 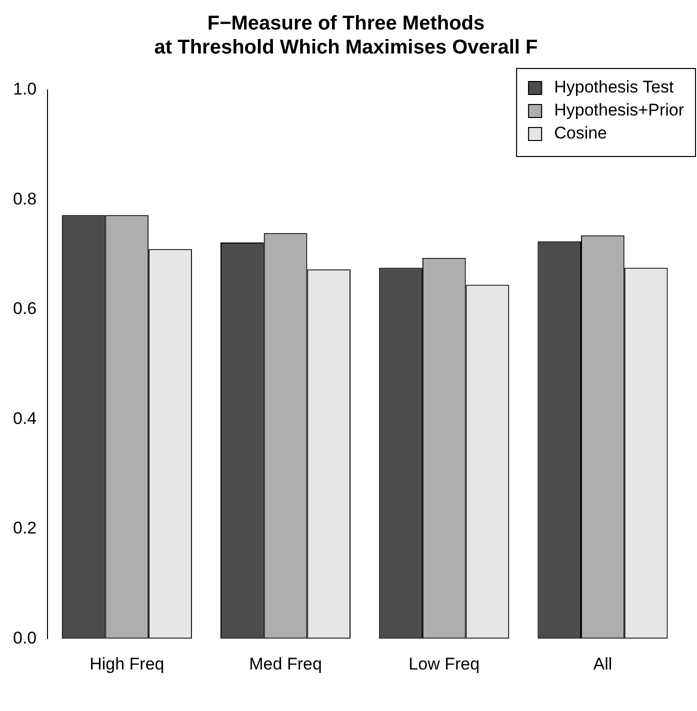 What do you see at coordinates (127, 664) in the screenshot?
I see `x-tick-label: High Freq` at bounding box center [127, 664].